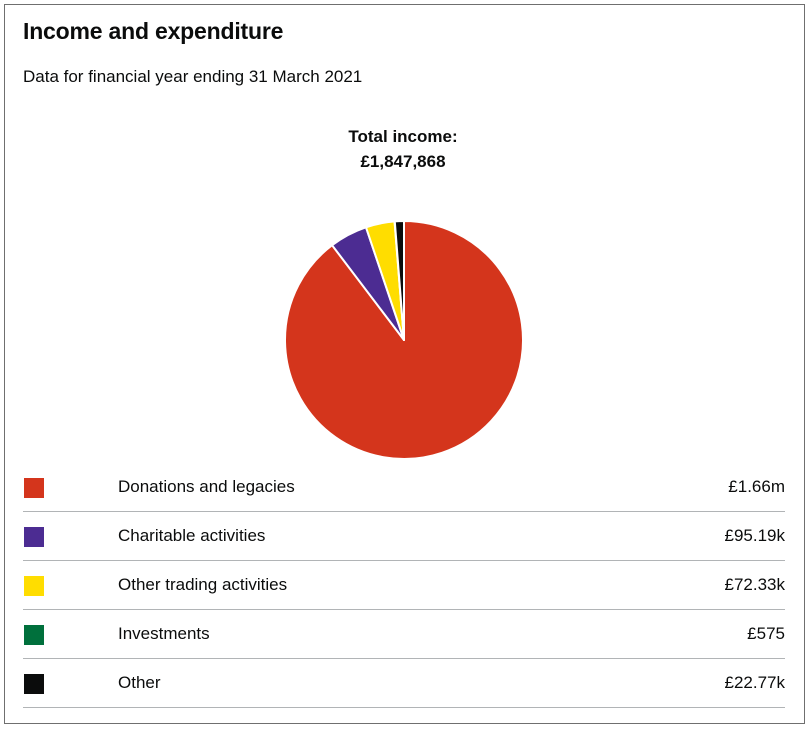 This screenshot has width=811, height=730. What do you see at coordinates (403, 161) in the screenshot?
I see `total-income-value: £1,847,868` at bounding box center [403, 161].